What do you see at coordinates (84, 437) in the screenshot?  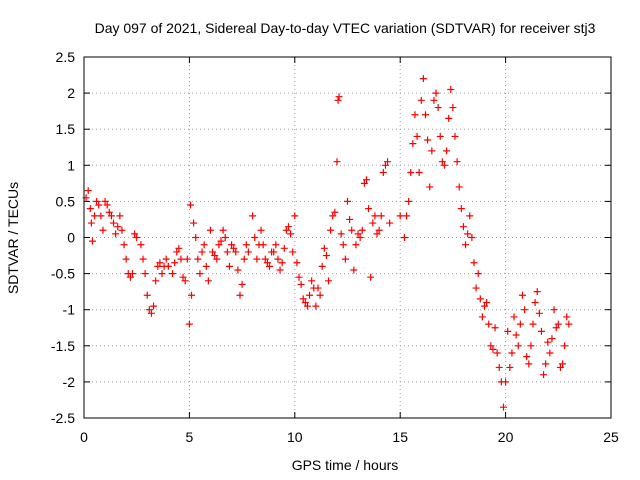 I see `x-tick-label: 0` at bounding box center [84, 437].